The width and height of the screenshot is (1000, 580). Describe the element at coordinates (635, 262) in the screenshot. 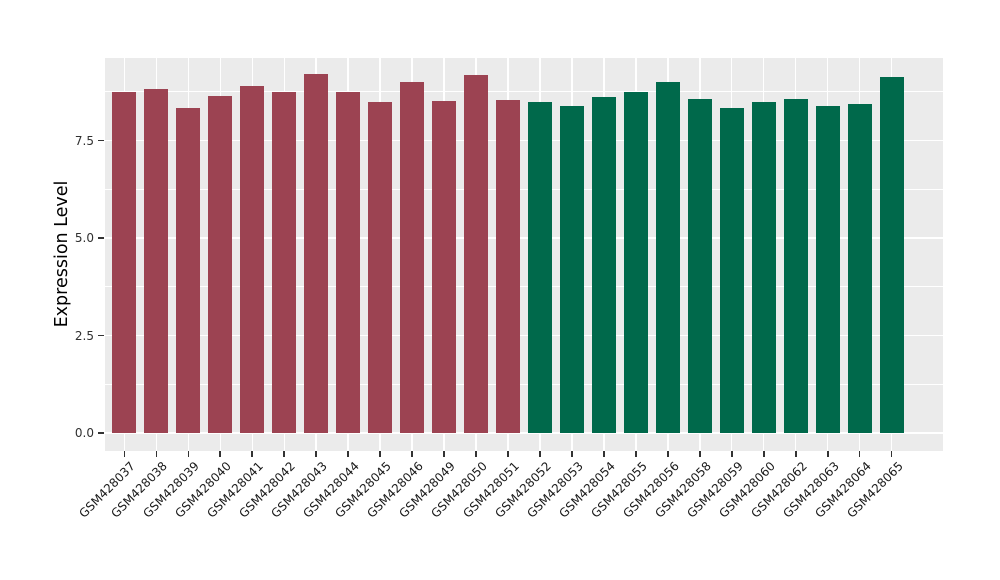

I see `bar-GSM428055` at that location.